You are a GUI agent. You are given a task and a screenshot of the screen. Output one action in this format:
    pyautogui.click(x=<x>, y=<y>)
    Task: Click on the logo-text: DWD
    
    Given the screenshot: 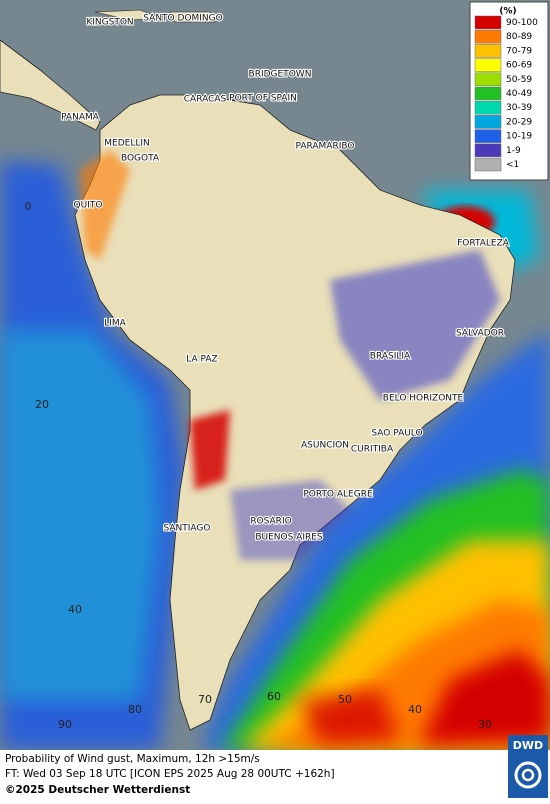 What is the action you would take?
    pyautogui.click(x=528, y=745)
    